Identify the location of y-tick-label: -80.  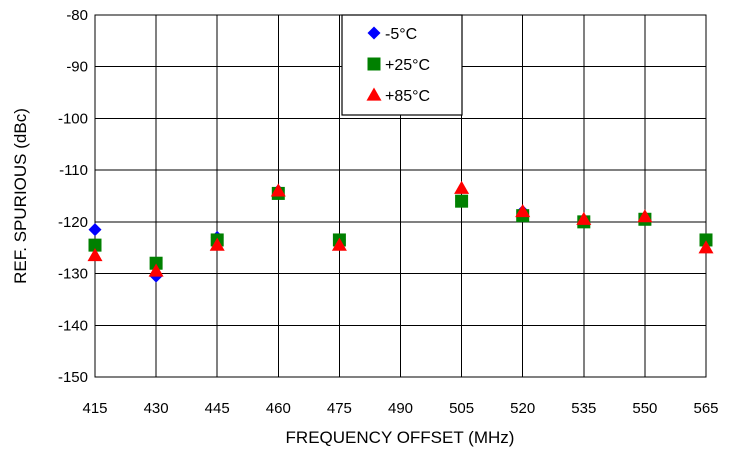
(77, 15).